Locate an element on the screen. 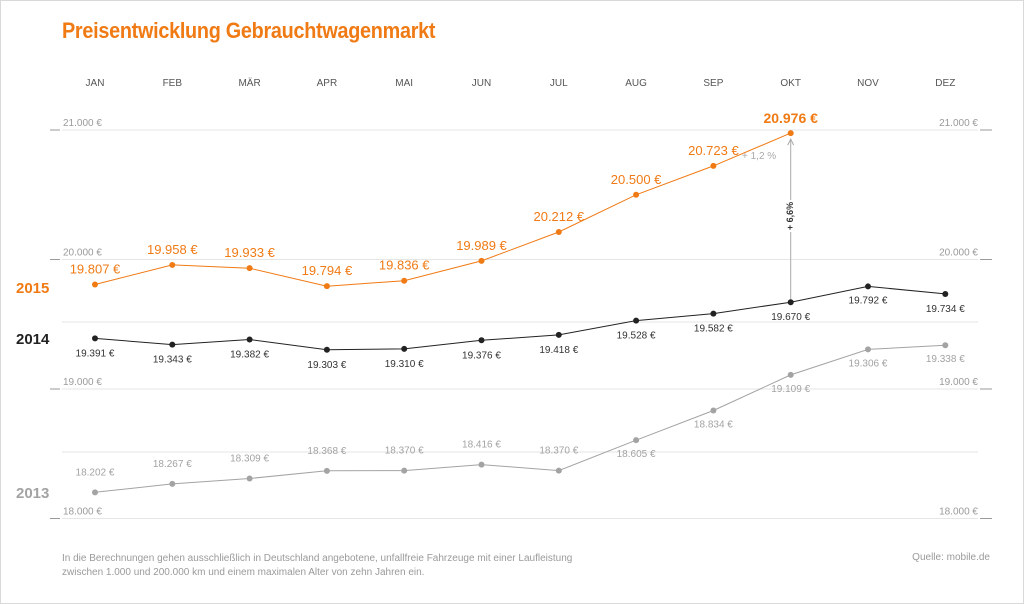 This screenshot has width=1024, height=604. month-label-2: FEB is located at coordinates (173, 83).